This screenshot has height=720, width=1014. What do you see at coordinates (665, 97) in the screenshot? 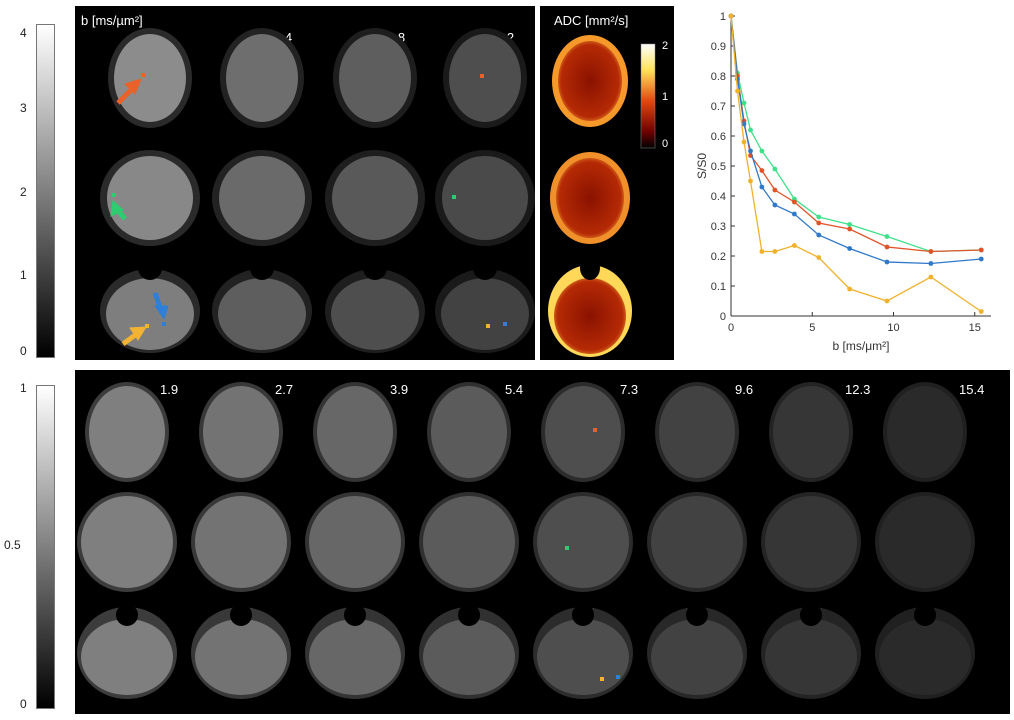
I see `adc-colorbar-tick: 1` at bounding box center [665, 97].